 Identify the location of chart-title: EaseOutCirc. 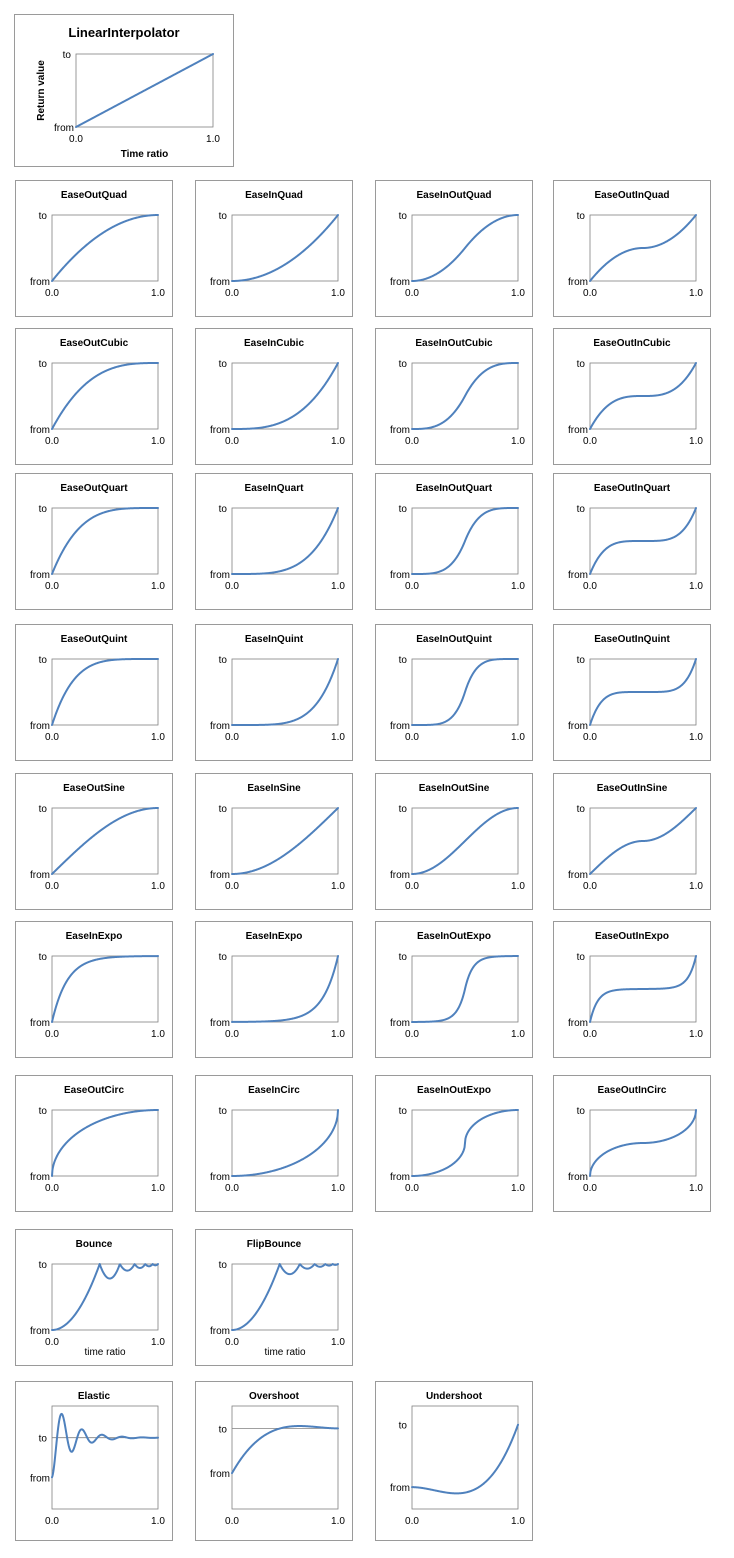
(94, 1090).